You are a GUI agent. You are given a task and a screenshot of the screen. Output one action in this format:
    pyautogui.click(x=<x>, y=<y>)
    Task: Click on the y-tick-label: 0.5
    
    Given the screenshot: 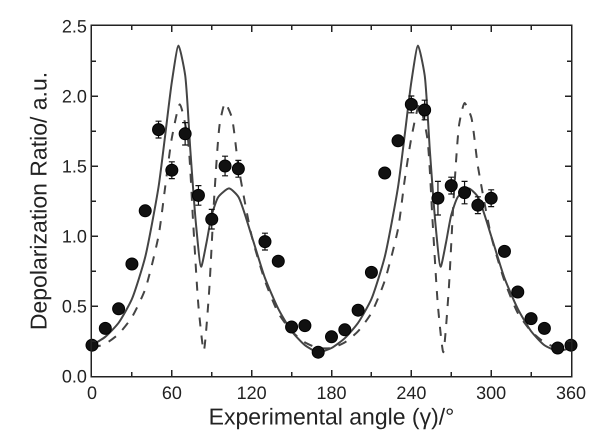 What is the action you would take?
    pyautogui.click(x=74, y=306)
    